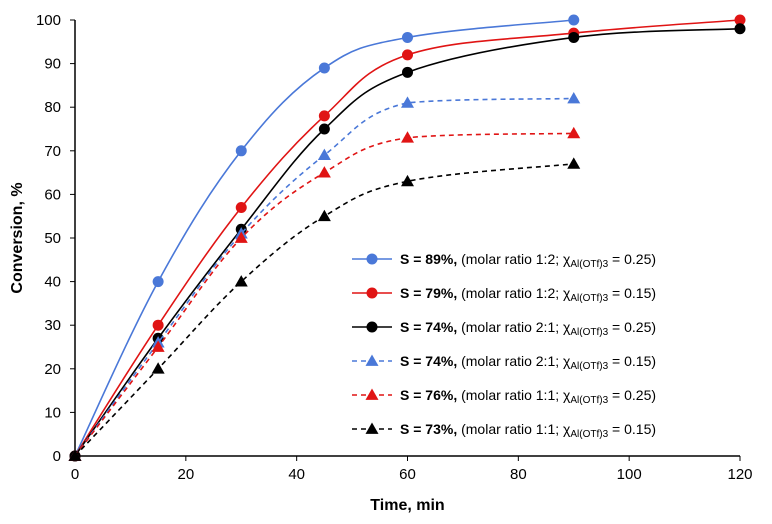  I want to click on x-axis-ticks: 0 20 40 60 80 100 120, so click(412, 469).